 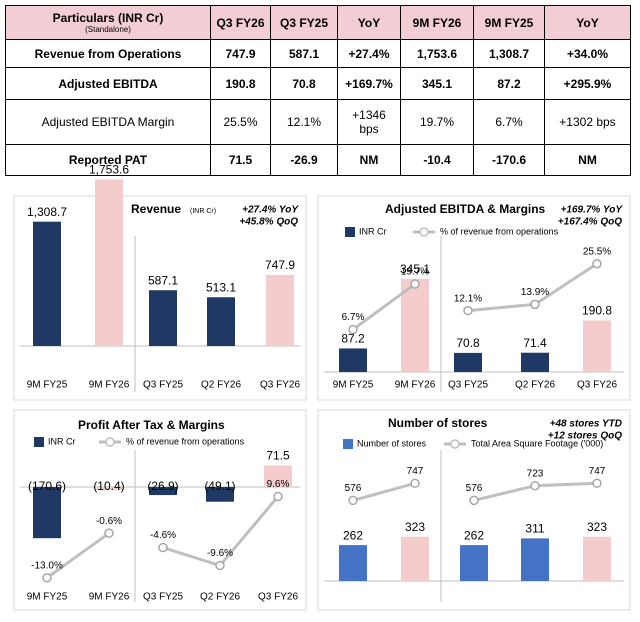 What do you see at coordinates (108, 18) in the screenshot?
I see `header-text: Particulars (INR Cr)` at bounding box center [108, 18].